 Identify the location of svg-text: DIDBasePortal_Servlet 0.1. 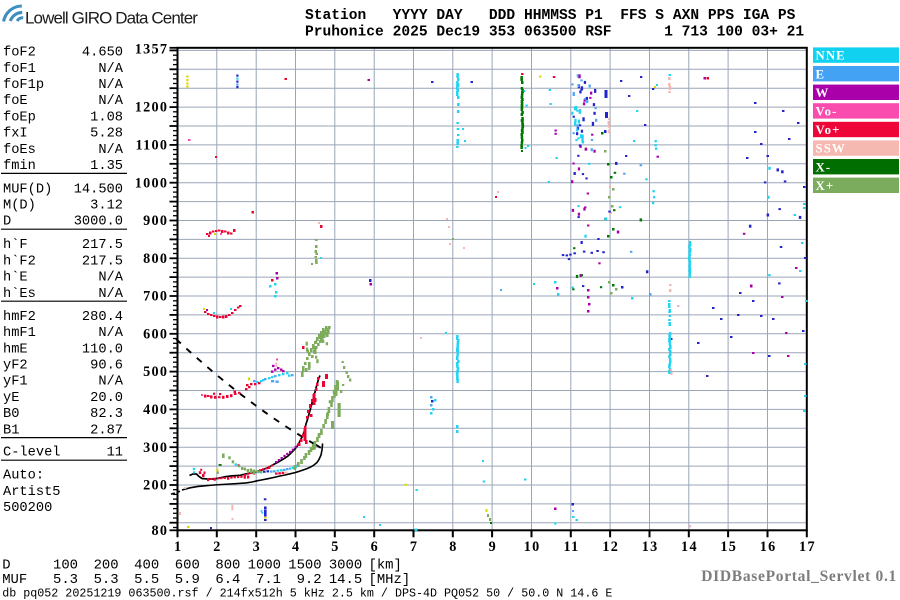
(799, 576).